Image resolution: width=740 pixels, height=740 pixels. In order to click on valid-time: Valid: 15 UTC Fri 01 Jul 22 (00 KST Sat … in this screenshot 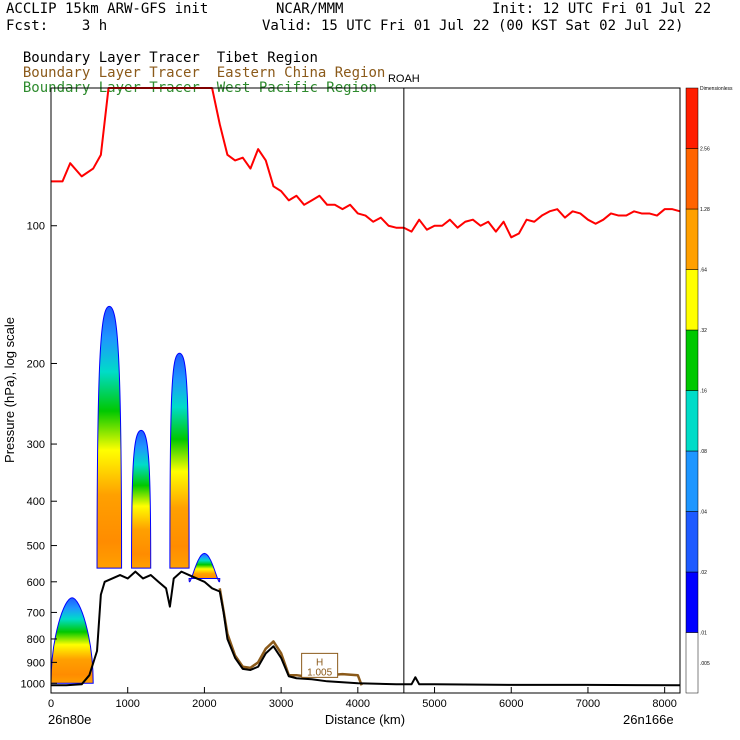, I will do `click(473, 26)`.